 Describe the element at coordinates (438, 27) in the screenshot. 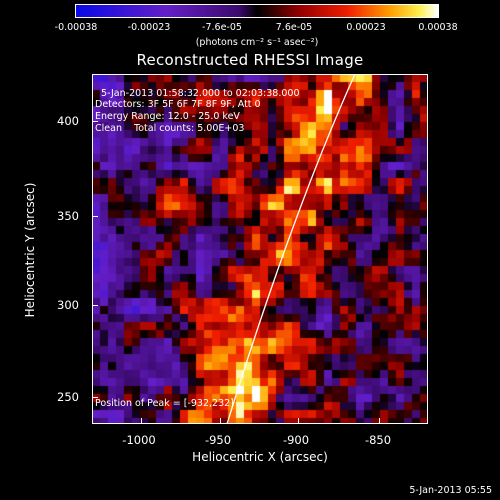

I see `colorbar-tick-label: 0.00038` at that location.